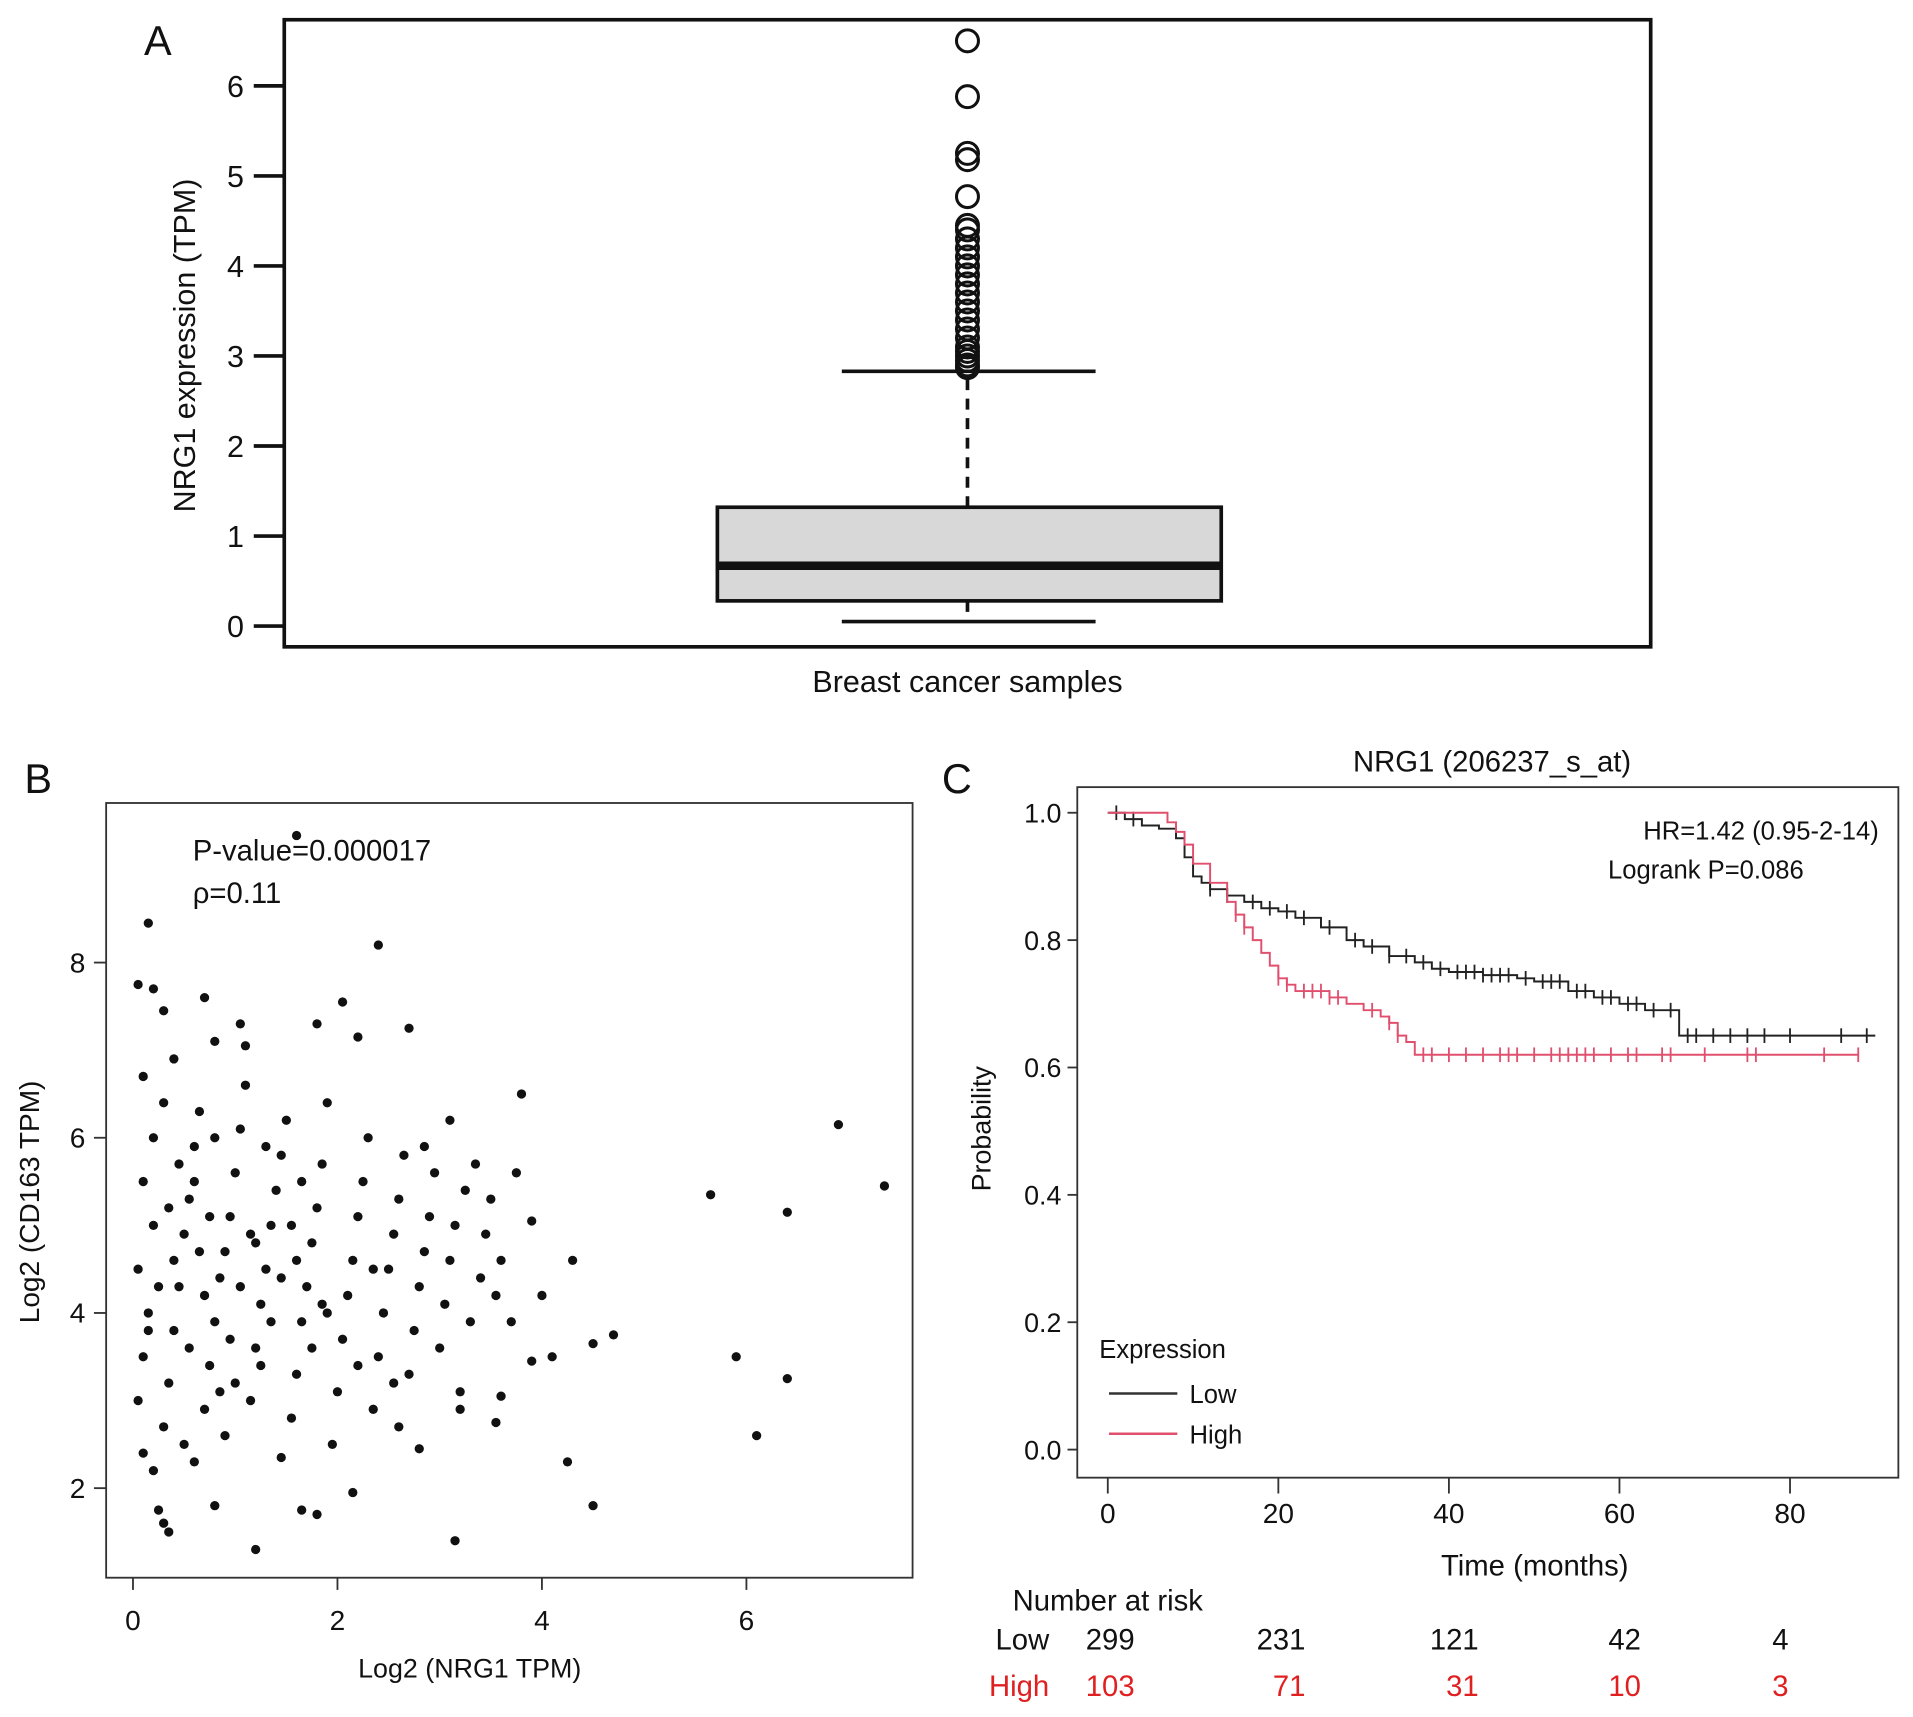 The image size is (1913, 1717). Describe the element at coordinates (1042, 814) in the screenshot. I see `y-tick-label-c: 1.0` at that location.